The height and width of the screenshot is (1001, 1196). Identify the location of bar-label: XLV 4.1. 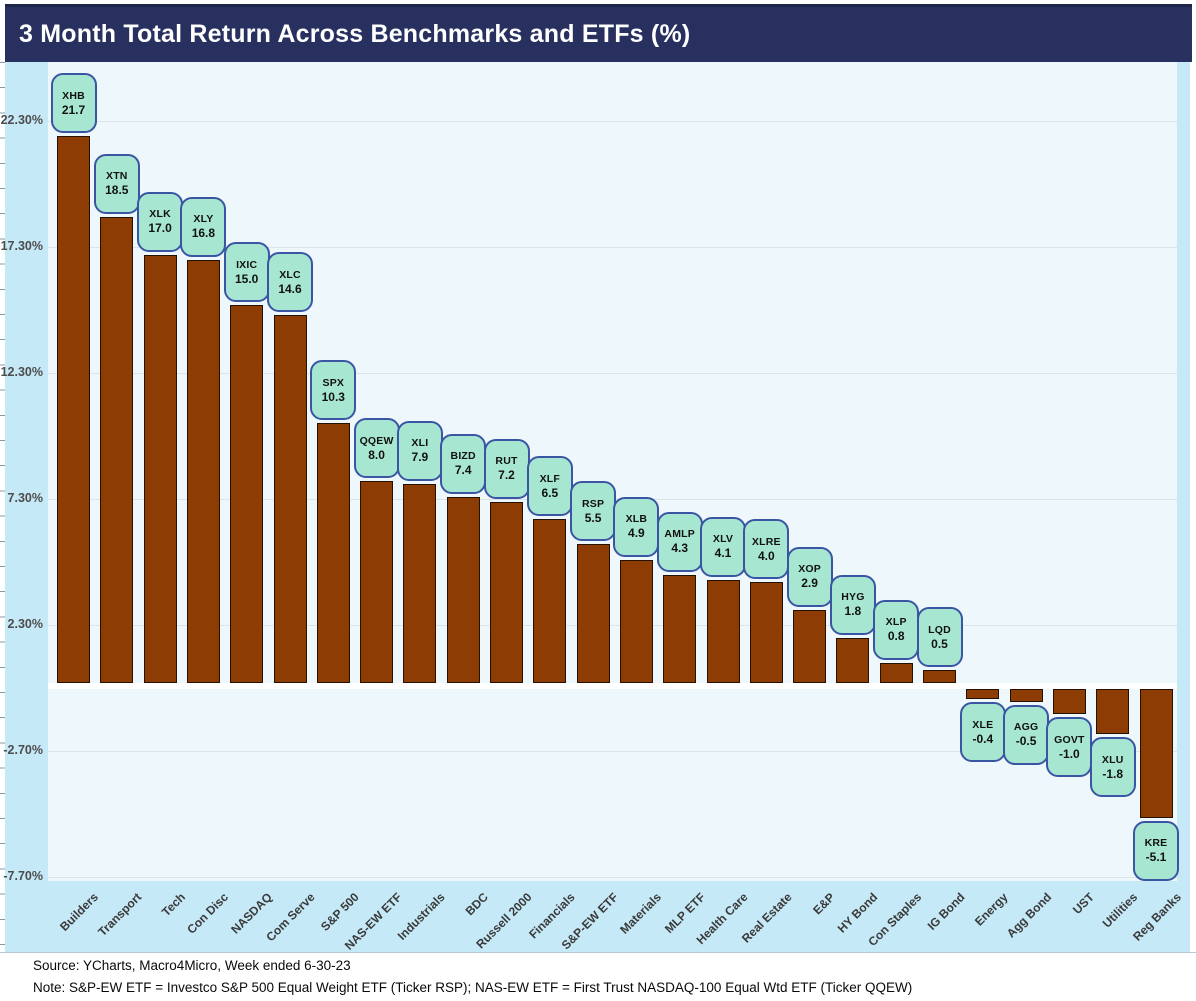
(723, 546).